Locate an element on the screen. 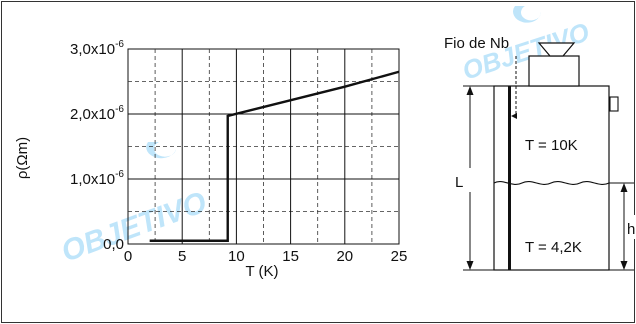 The image size is (636, 324). y-tick-label: 0,0 is located at coordinates (113, 244).